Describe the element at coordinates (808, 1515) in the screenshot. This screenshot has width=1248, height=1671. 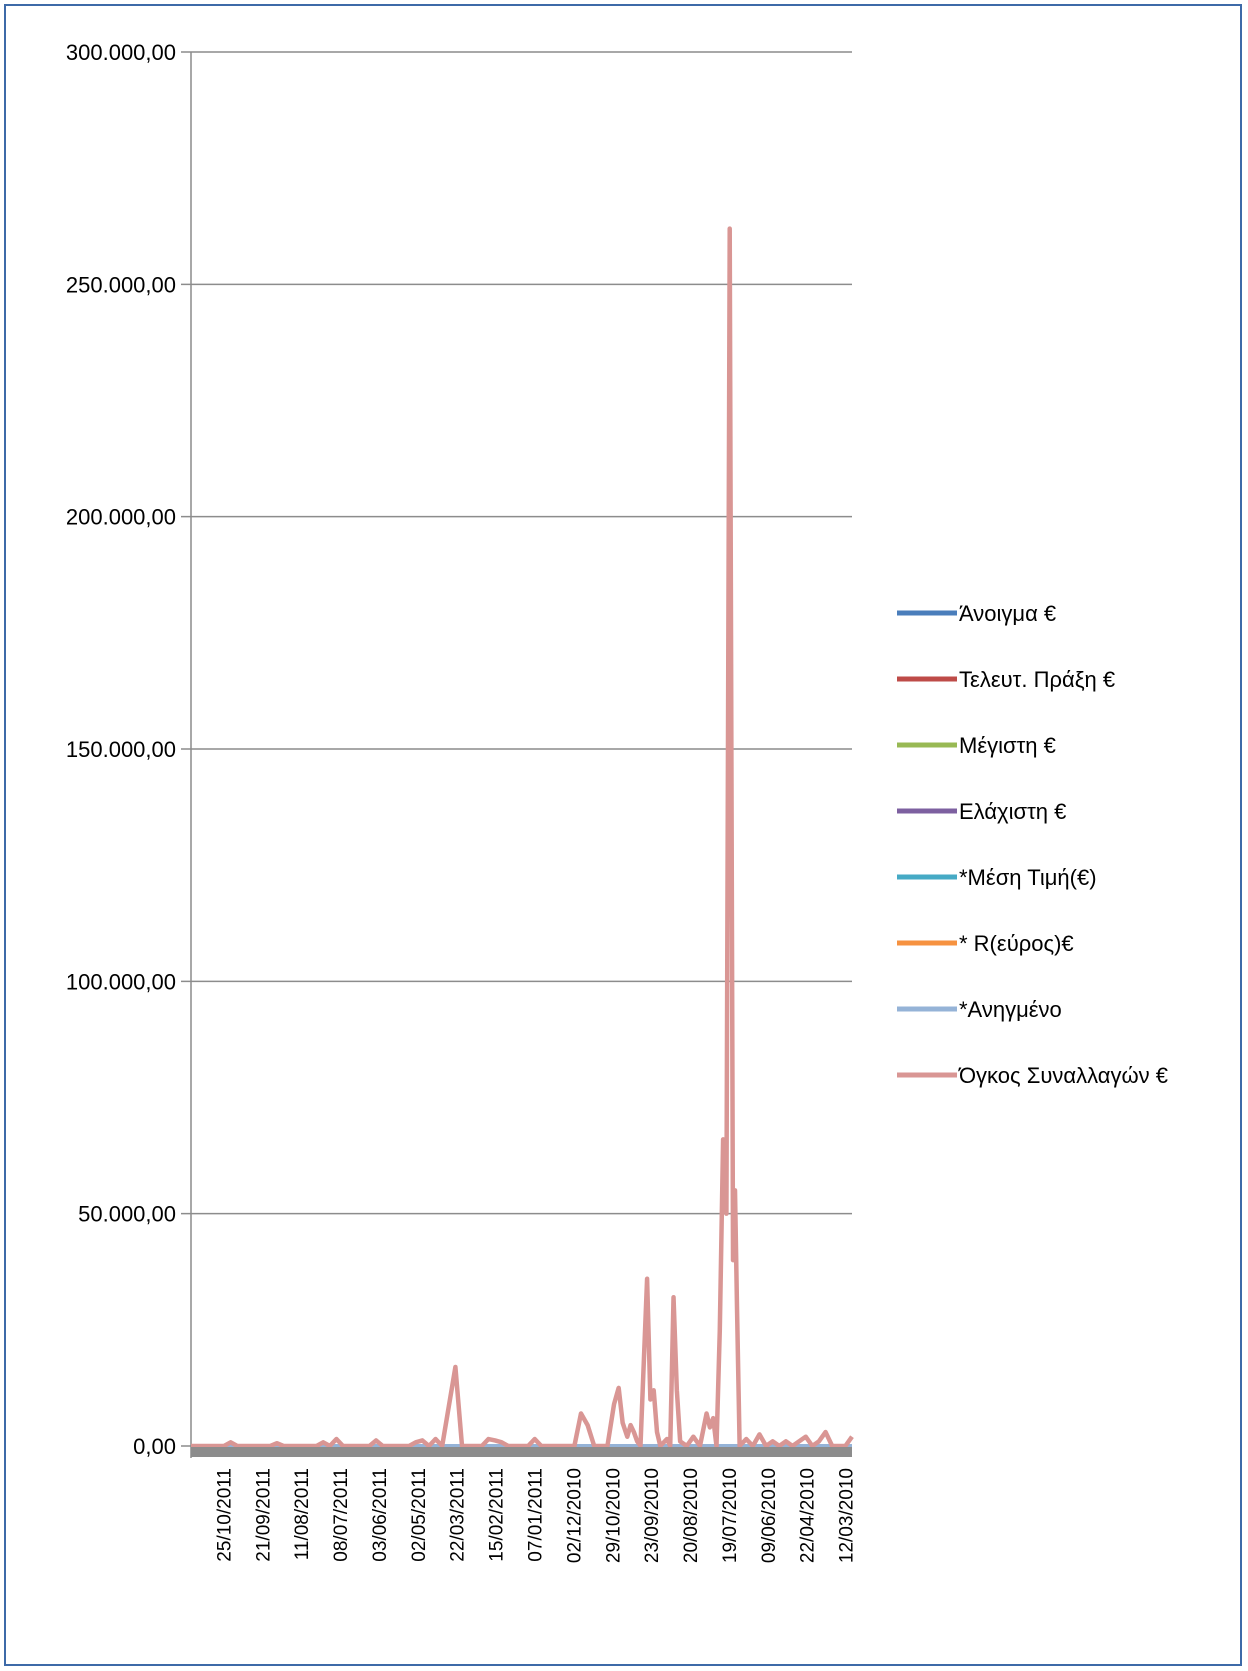
I see `x-tick-label: 22/04/2010` at that location.